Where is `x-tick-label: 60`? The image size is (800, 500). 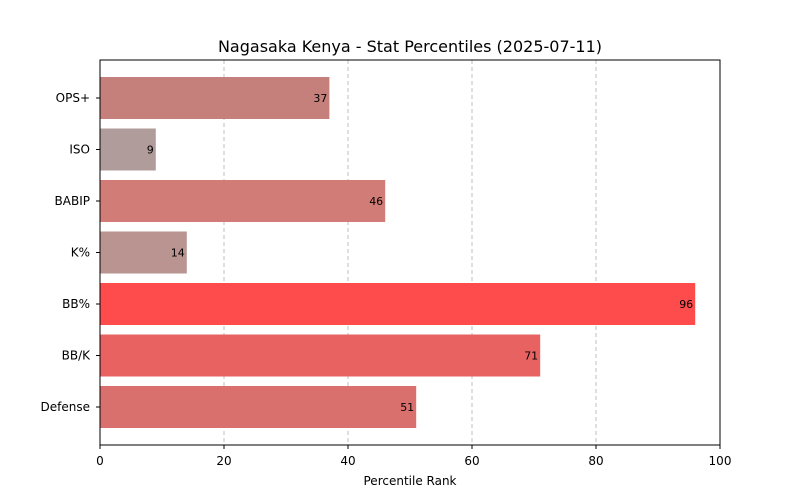
x-tick-label: 60 is located at coordinates (471, 461).